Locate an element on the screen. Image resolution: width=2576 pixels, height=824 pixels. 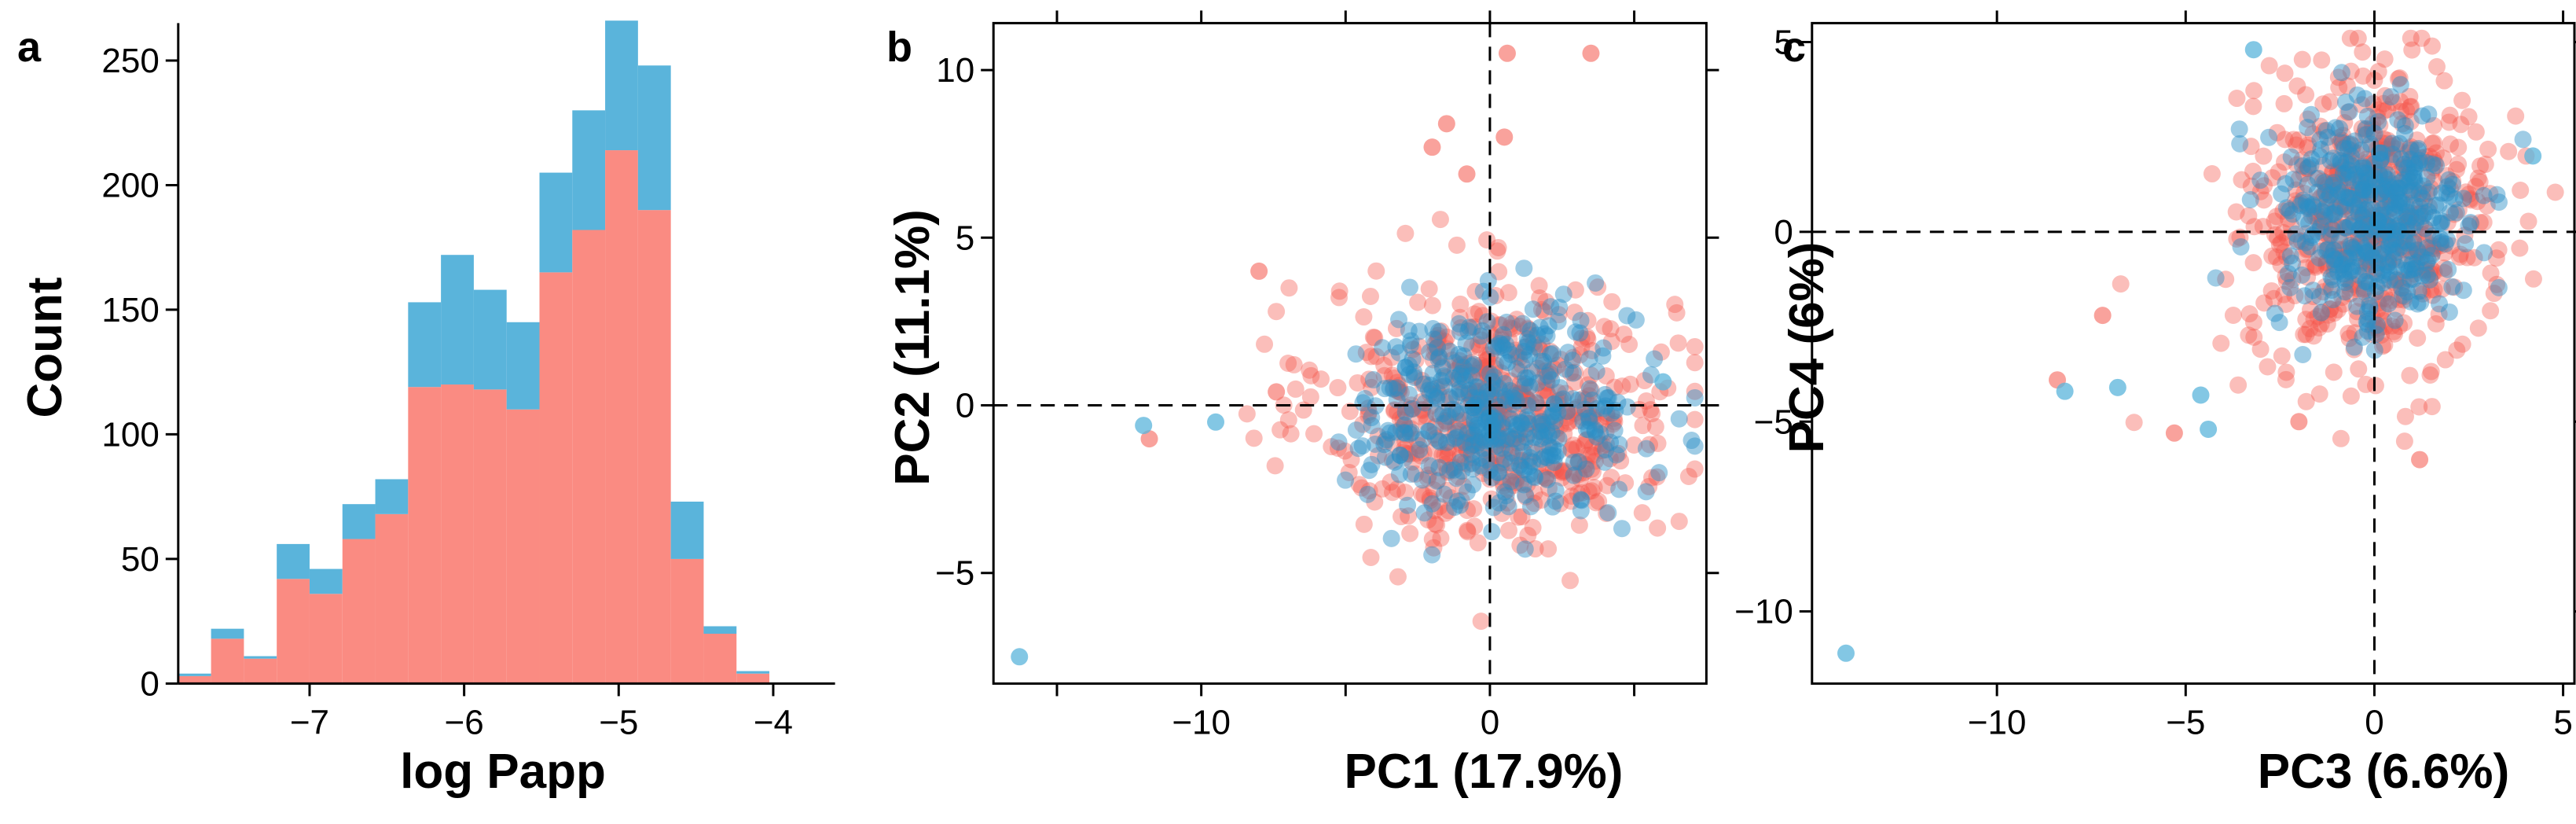
x-tick-label: −7 is located at coordinates (309, 722).